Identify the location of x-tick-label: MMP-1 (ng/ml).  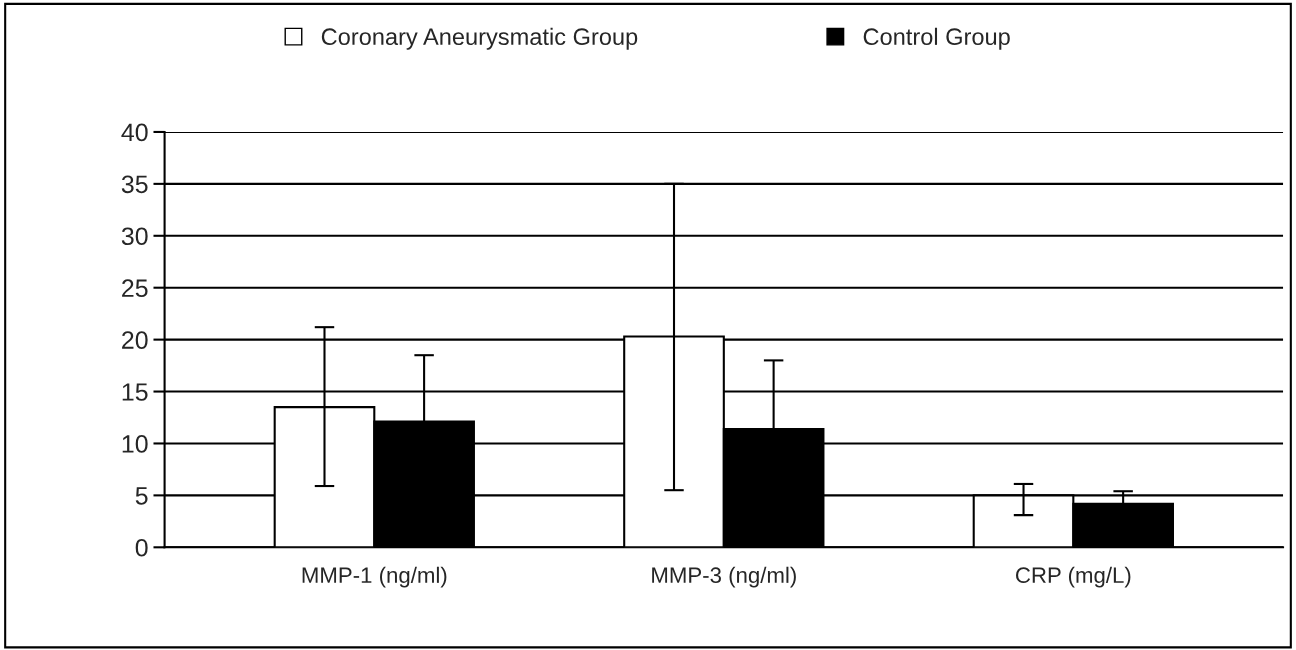
(374, 577).